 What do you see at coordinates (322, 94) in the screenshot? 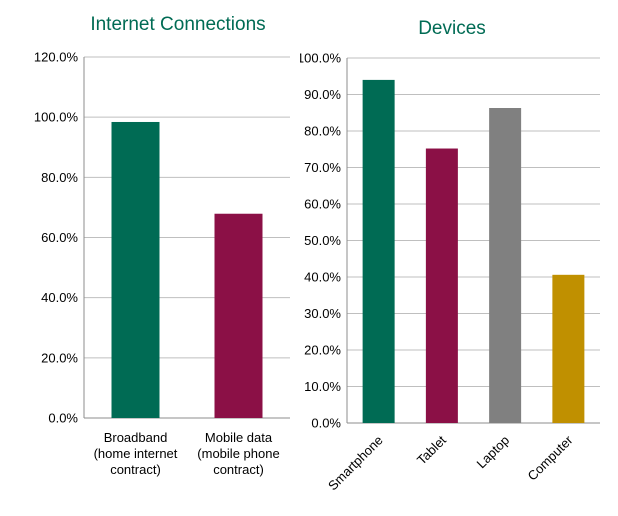
I see `y-tick-label: 90.0%` at bounding box center [322, 94].